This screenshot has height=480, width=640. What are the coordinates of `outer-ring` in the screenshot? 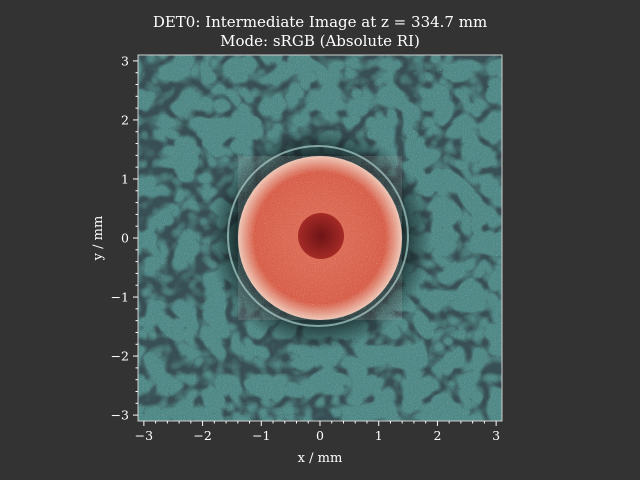 It's located at (318, 236).